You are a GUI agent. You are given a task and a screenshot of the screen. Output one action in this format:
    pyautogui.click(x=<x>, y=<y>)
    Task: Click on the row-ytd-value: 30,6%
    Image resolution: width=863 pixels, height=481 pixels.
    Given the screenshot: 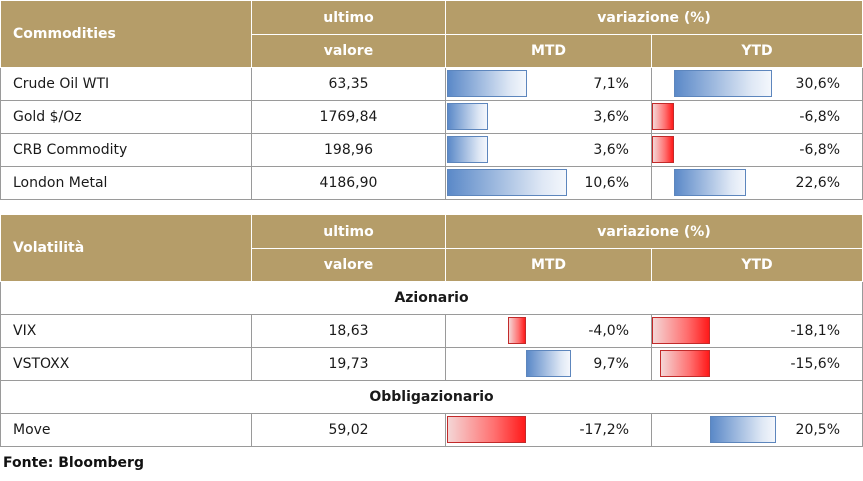 What is the action you would take?
    pyautogui.click(x=818, y=84)
    